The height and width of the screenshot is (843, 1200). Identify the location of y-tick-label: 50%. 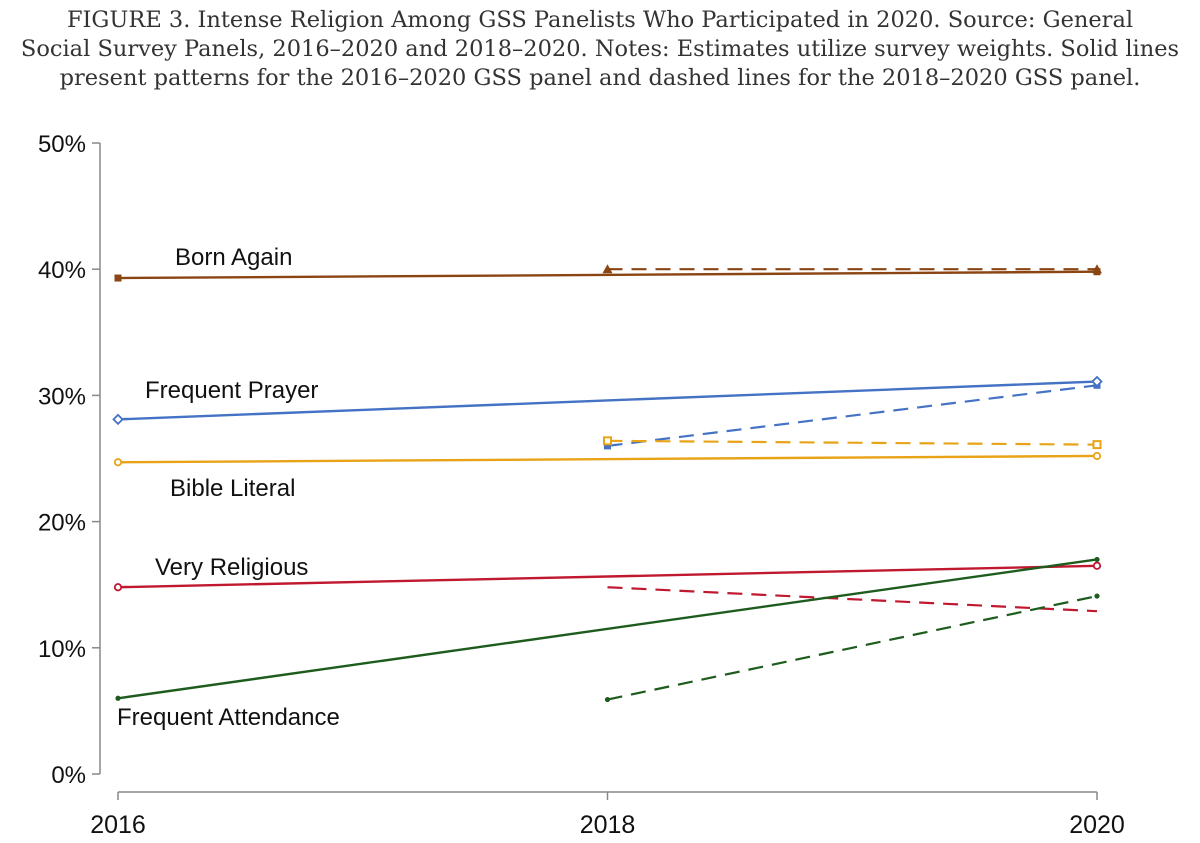
(62, 144).